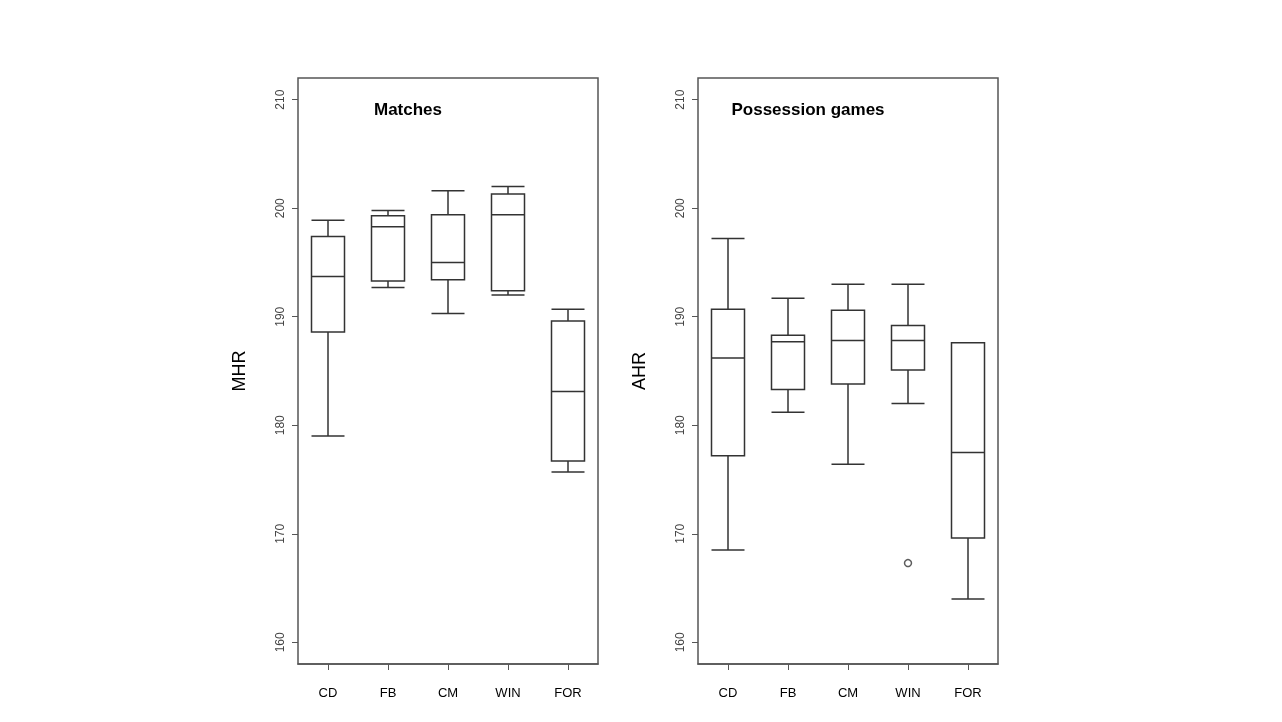  Describe the element at coordinates (408, 109) in the screenshot. I see `text: Matches` at that location.